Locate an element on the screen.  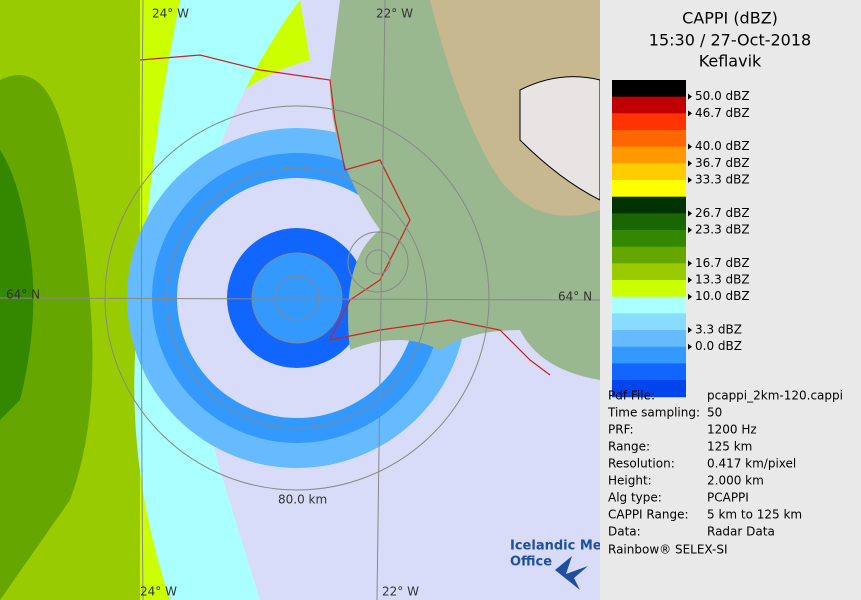
legend-label: 33.3 dBZ is located at coordinates (722, 180).